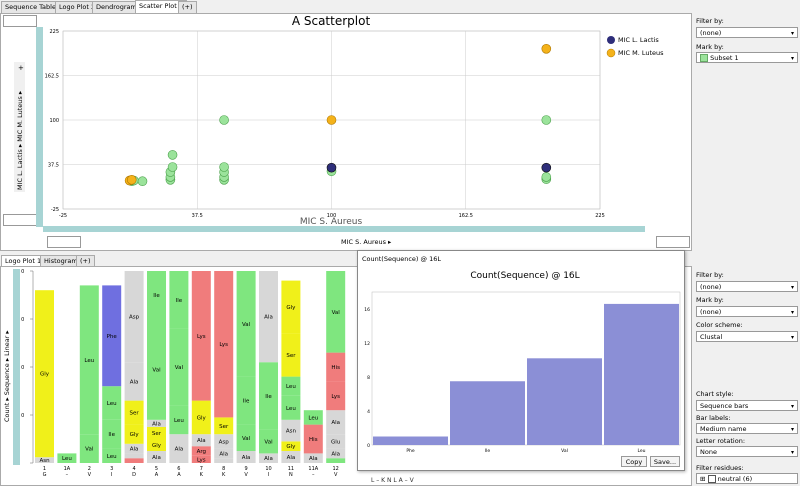 This screenshot has height=486, width=800. Describe the element at coordinates (747, 336) in the screenshot. I see `color-scheme-select: Clustal▾` at that location.